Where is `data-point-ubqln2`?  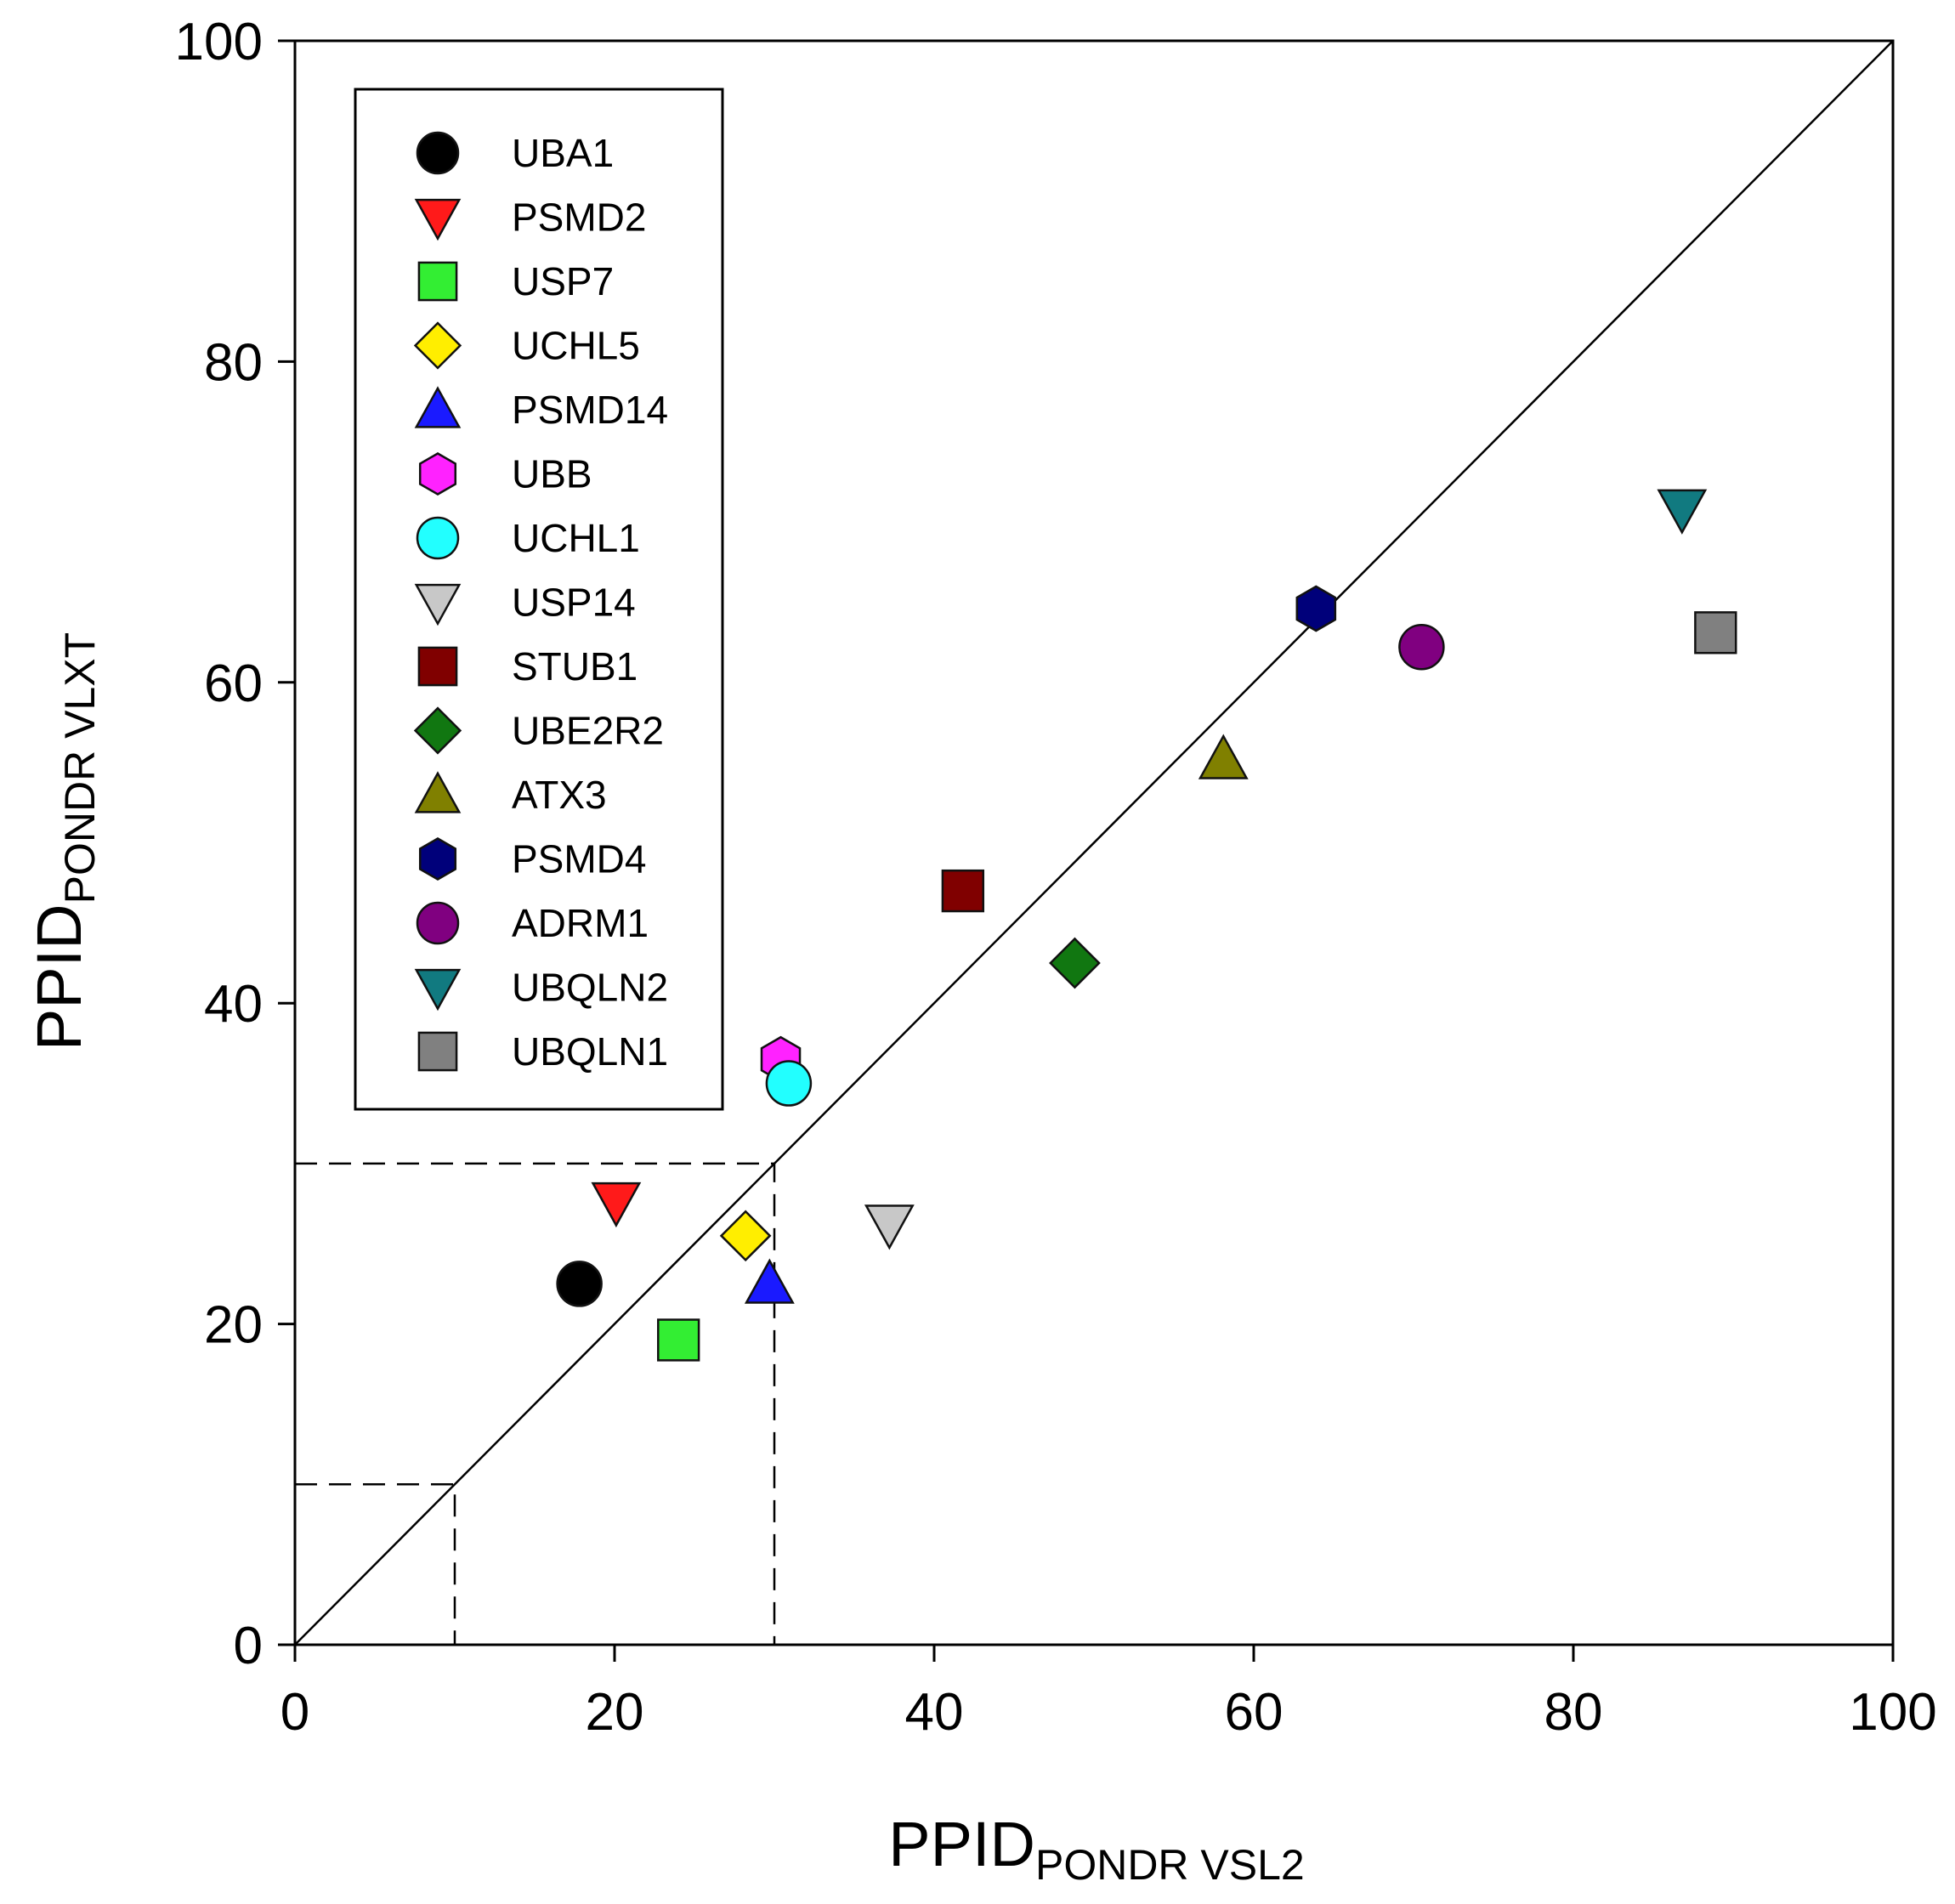 data-point-ubqln2 is located at coordinates (1682, 512).